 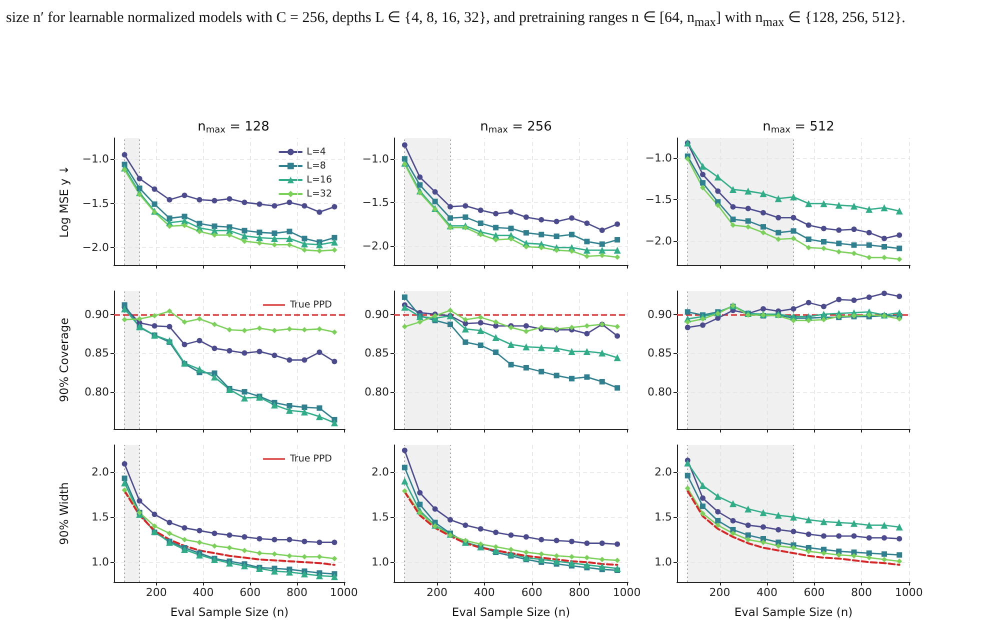 I want to click on legend-label: L=8, so click(x=316, y=166).